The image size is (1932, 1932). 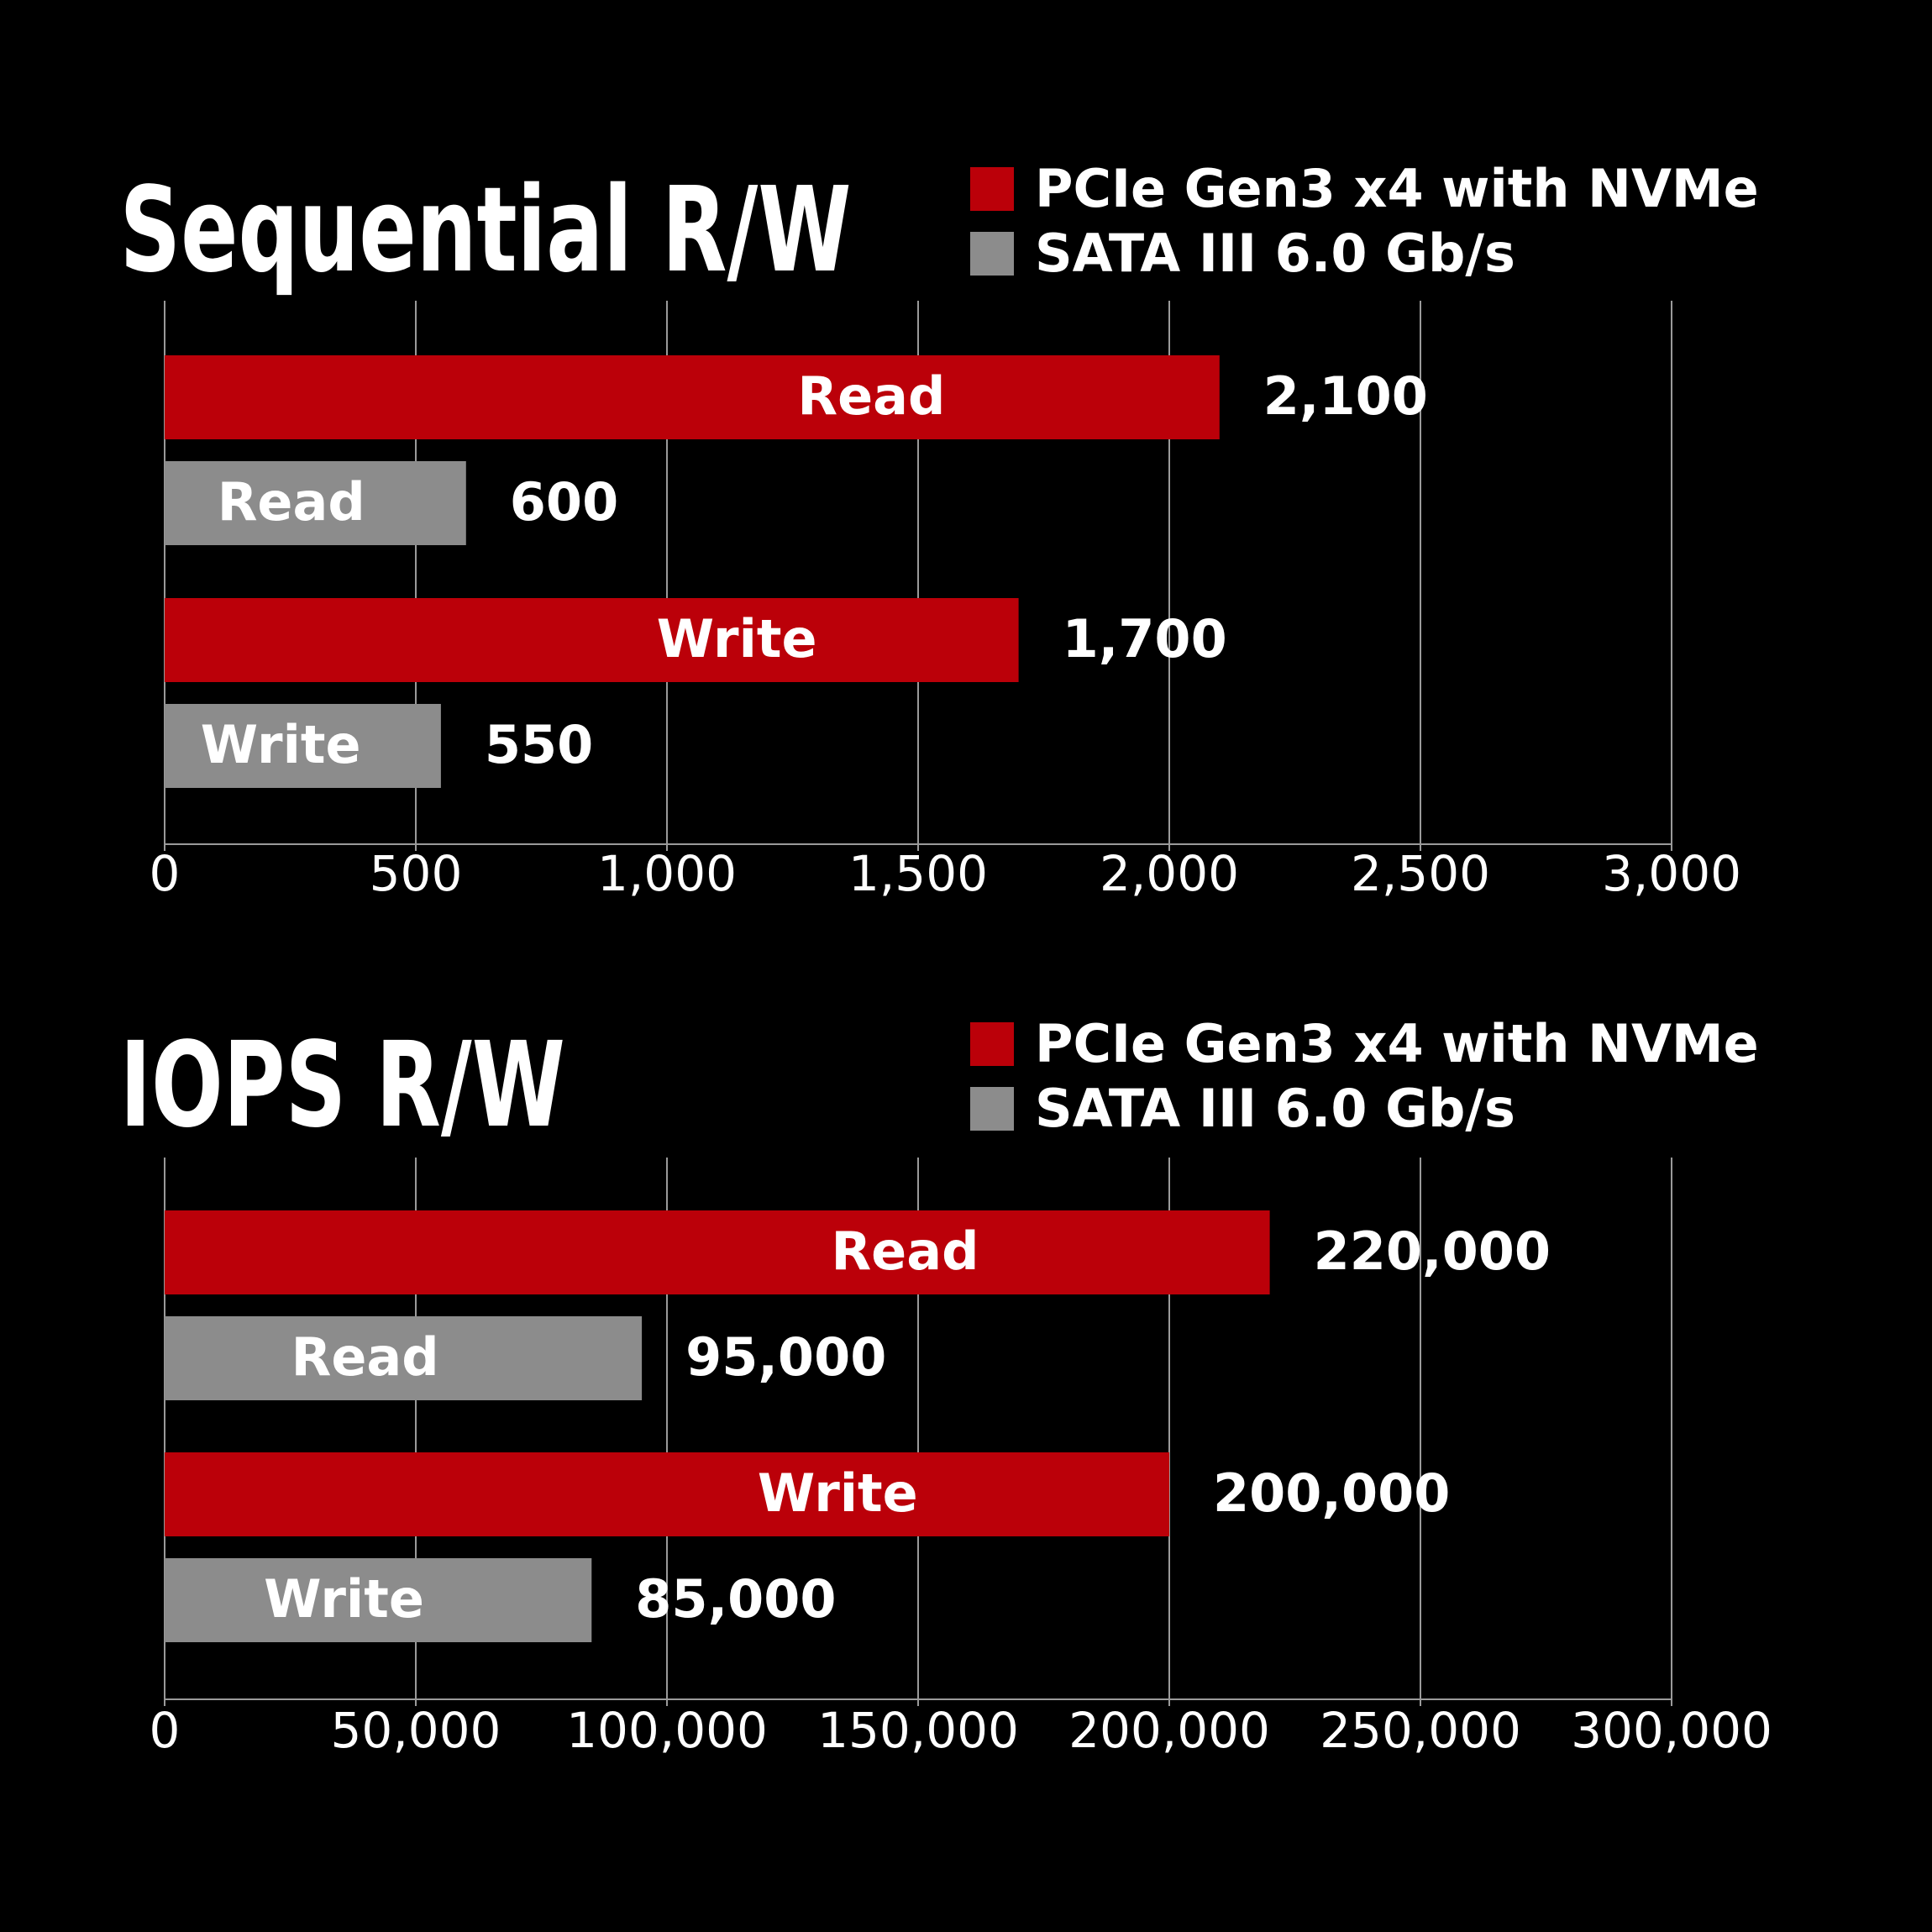 I want to click on x-tick-label: 1,000, so click(x=667, y=873).